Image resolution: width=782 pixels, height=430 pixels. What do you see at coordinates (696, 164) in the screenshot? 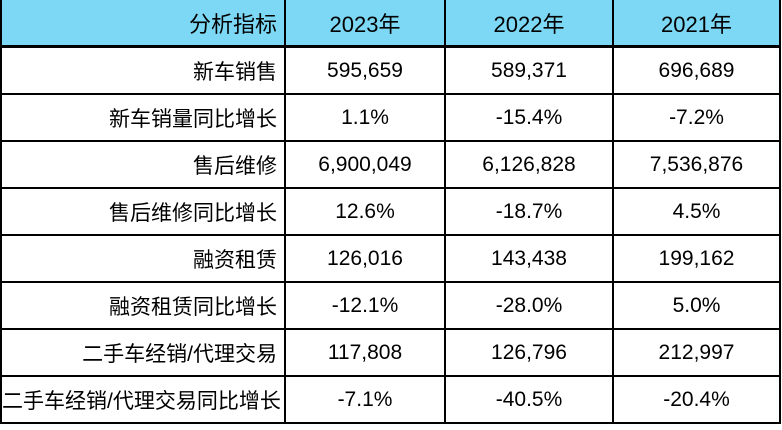
I see `cell-value: 7,536,876` at bounding box center [696, 164].